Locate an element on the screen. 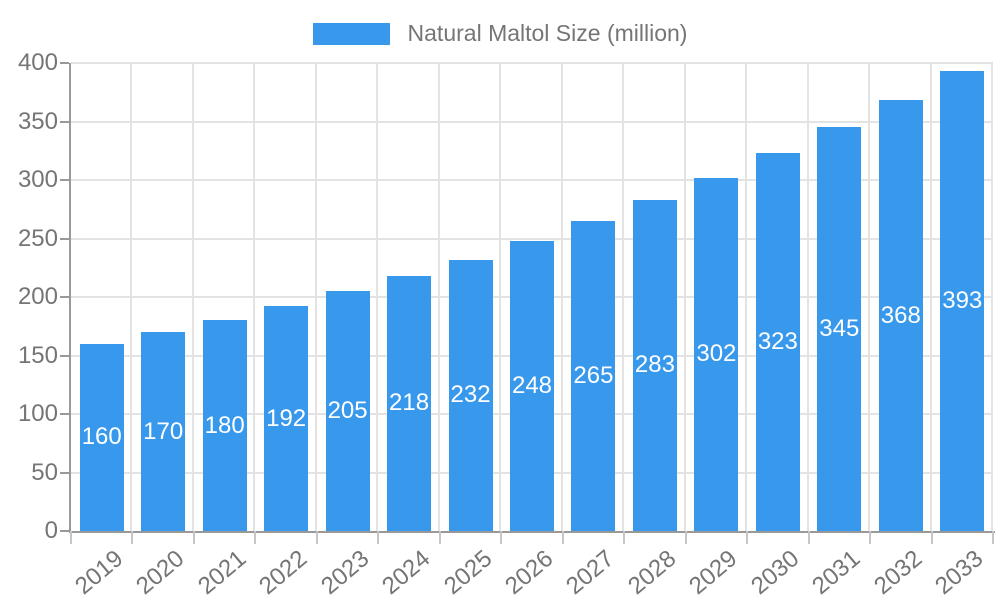 Image resolution: width=1000 pixels, height=600 pixels. bar-2032 is located at coordinates (900, 315).